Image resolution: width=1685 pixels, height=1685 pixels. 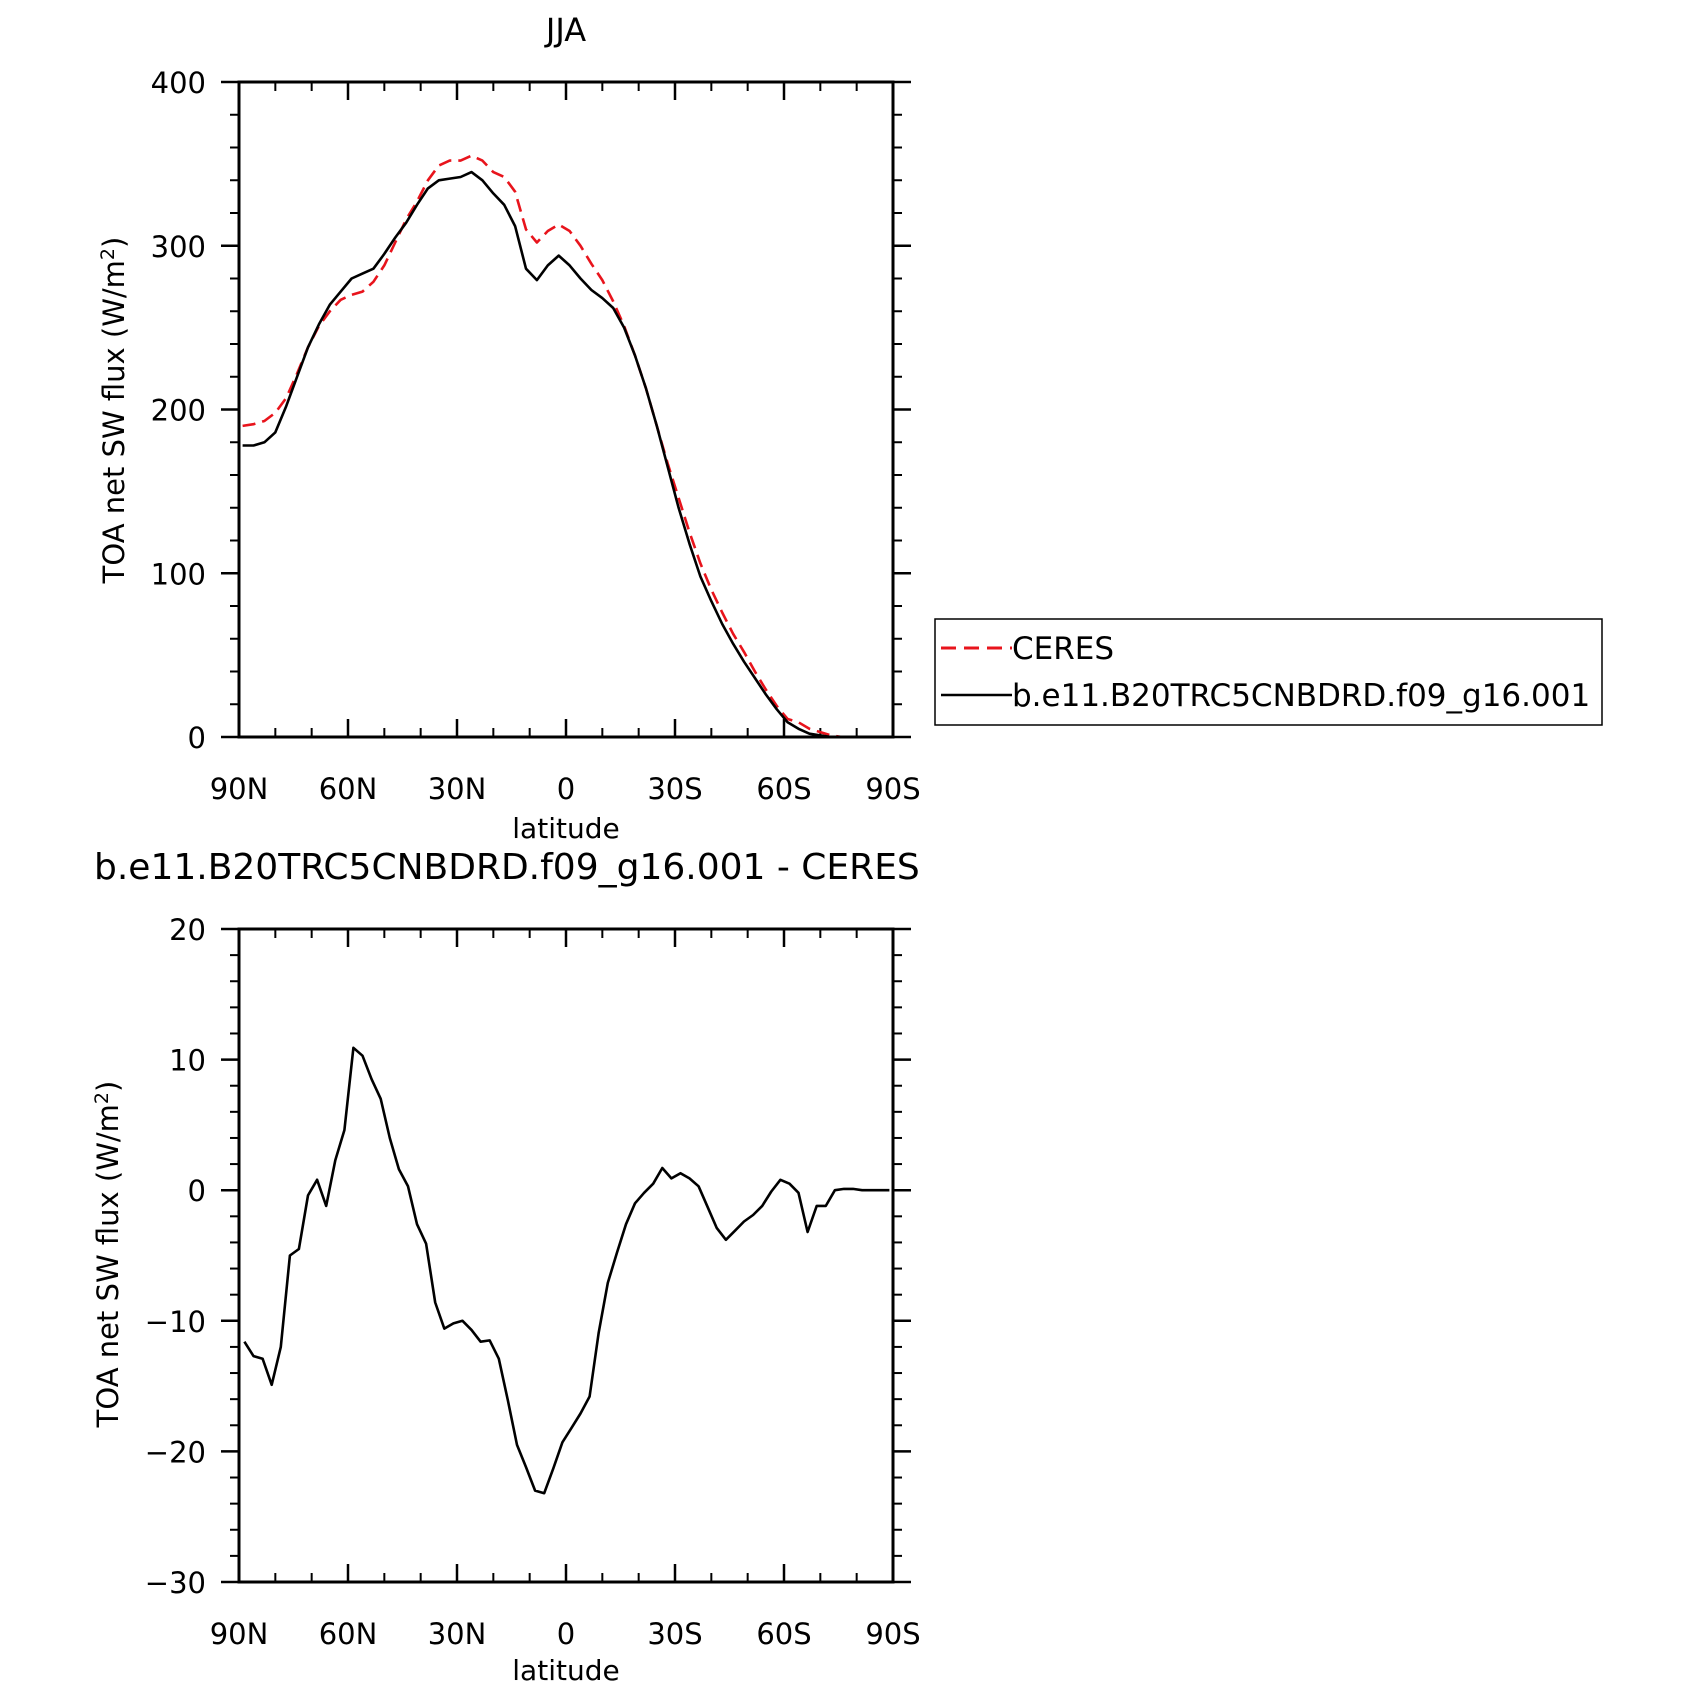 What do you see at coordinates (783, 789) in the screenshot?
I see `top-x-tick-label: 60S` at bounding box center [783, 789].